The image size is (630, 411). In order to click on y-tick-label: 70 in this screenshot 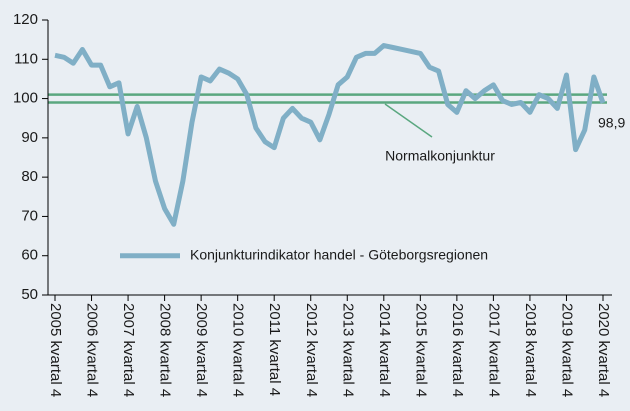, I will do `click(29, 215)`.